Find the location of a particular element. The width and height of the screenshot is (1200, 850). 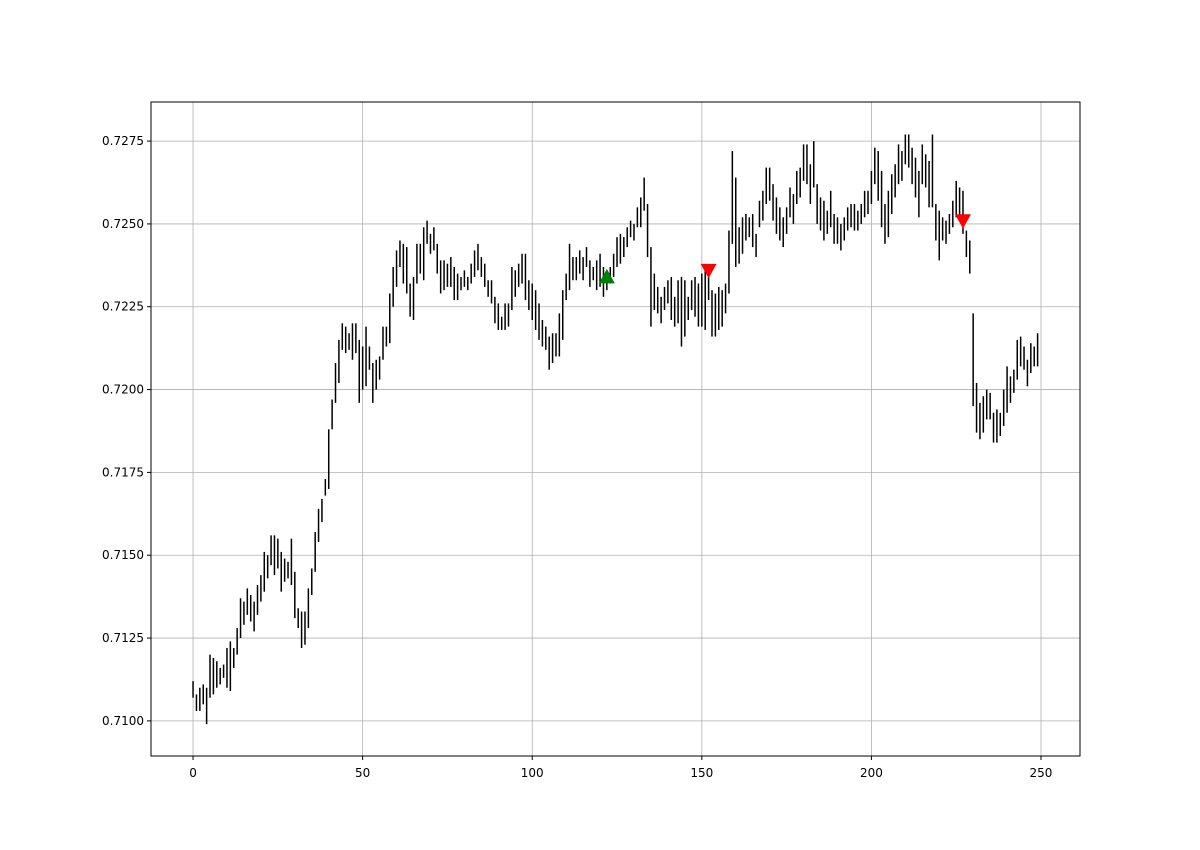

x-tick-label: 100 is located at coordinates (532, 773).